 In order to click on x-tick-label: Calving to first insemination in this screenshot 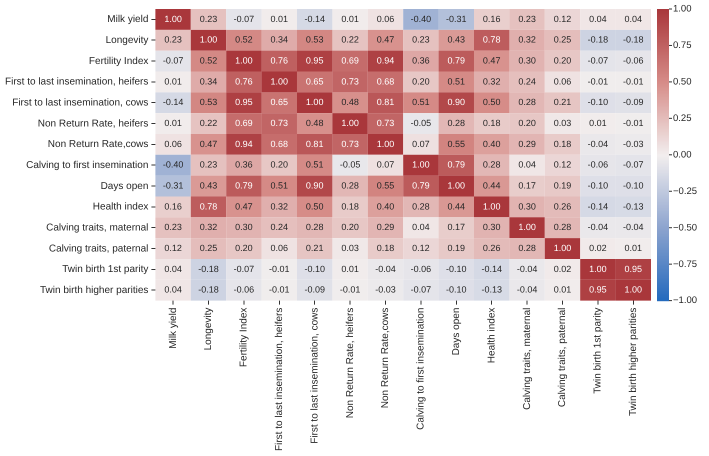, I will do `click(421, 369)`.